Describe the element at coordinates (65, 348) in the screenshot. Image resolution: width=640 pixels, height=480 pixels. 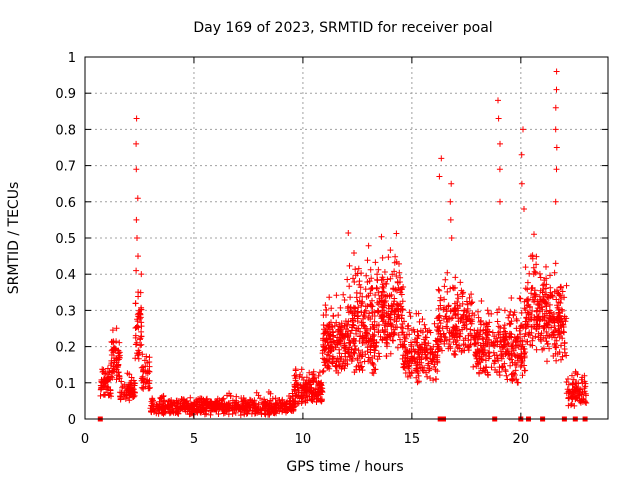
I see `y-tick-label: 0.2` at that location.